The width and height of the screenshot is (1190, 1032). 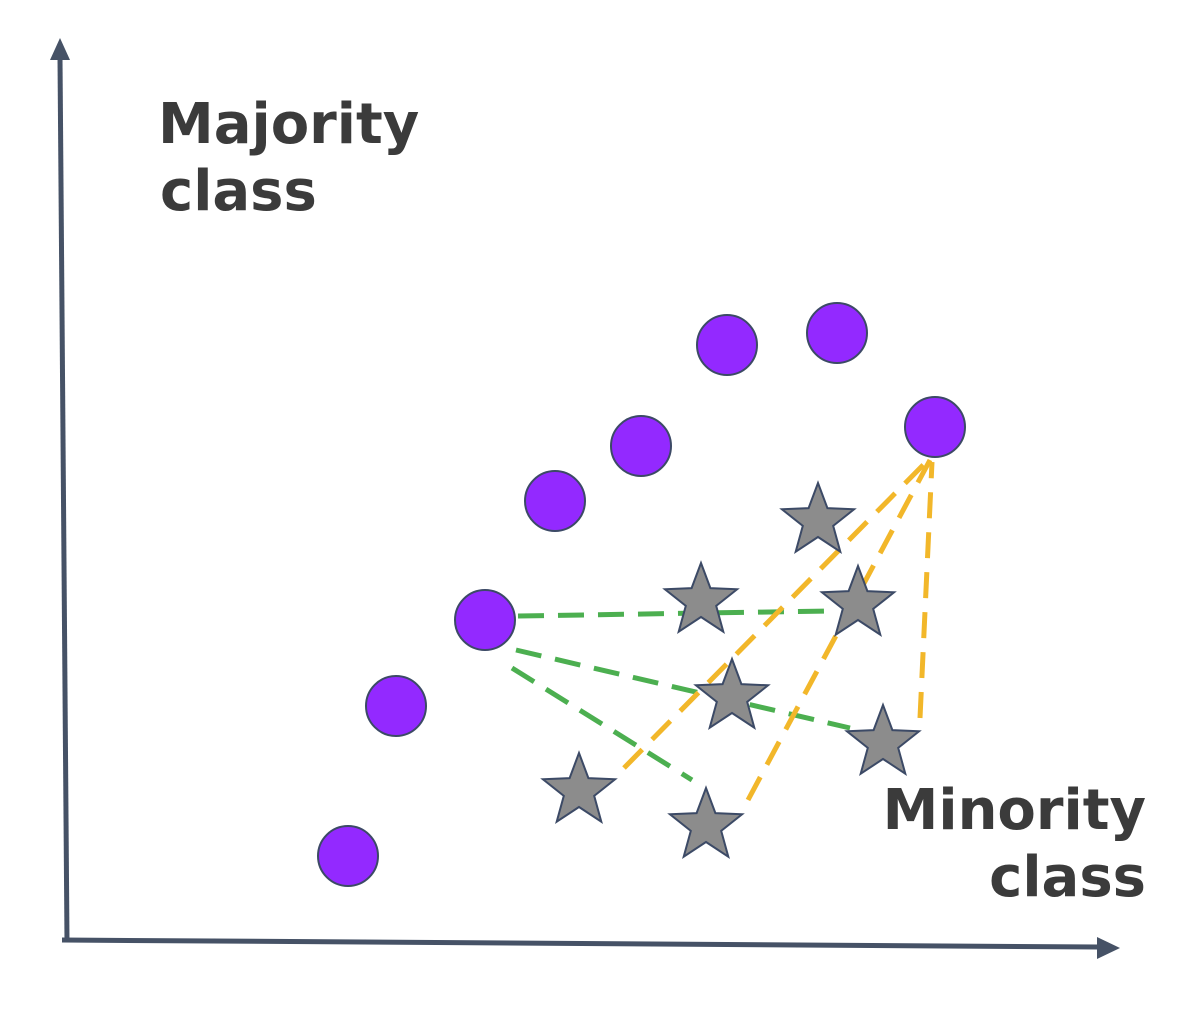 I want to click on majority-label-line2: class, so click(x=238, y=191).